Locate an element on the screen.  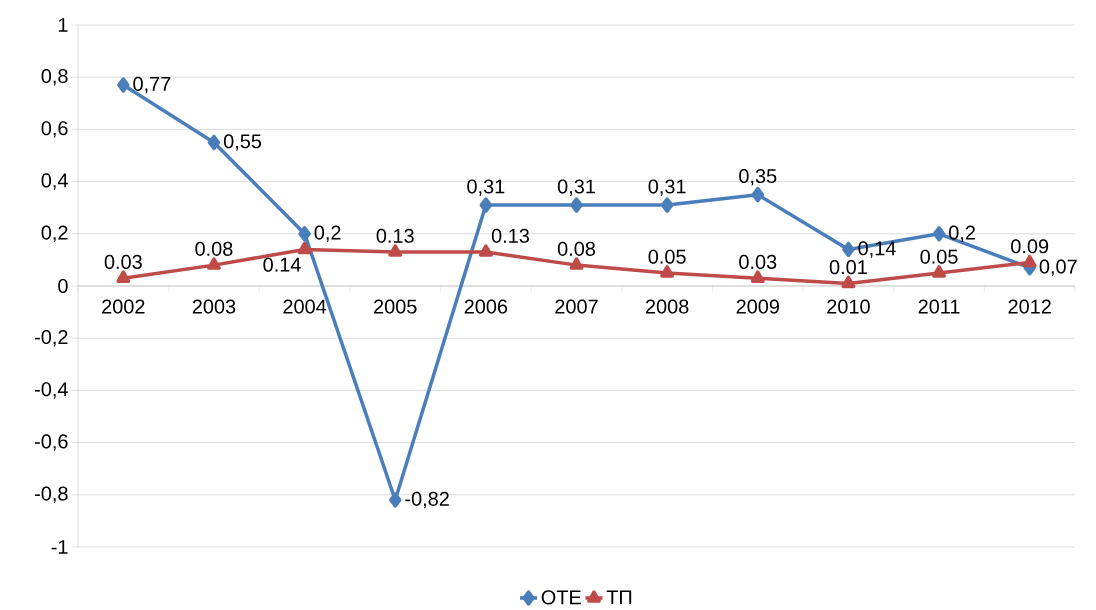
y-tick-label: -1 is located at coordinates (59, 547).